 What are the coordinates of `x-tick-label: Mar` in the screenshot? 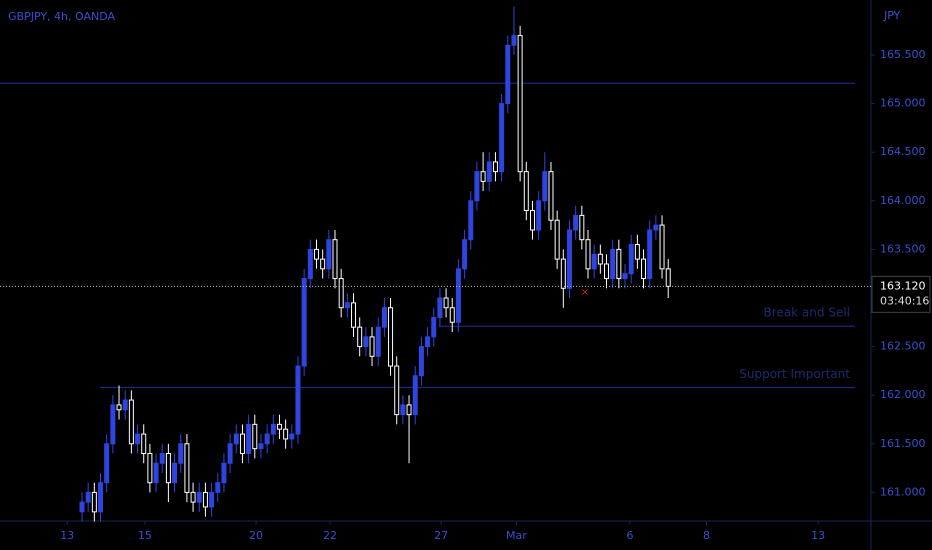 It's located at (516, 535).